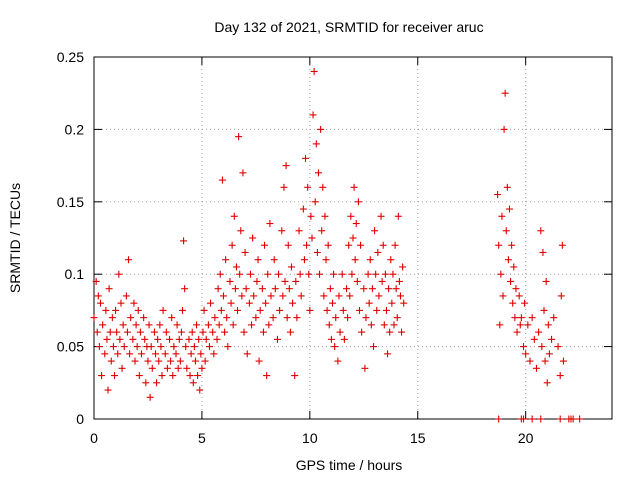 The width and height of the screenshot is (640, 480). Describe the element at coordinates (70, 202) in the screenshot. I see `y-tick-label: 0.15` at that location.